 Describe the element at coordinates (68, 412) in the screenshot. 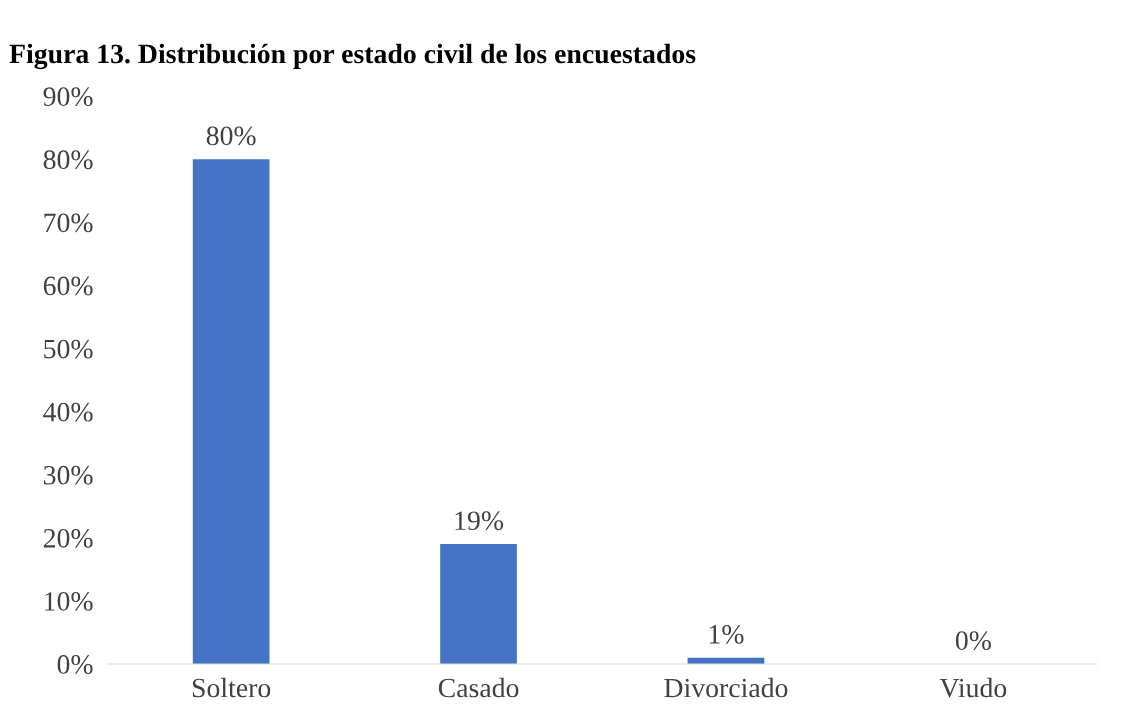

I see `y-tick-label: 40%` at that location.